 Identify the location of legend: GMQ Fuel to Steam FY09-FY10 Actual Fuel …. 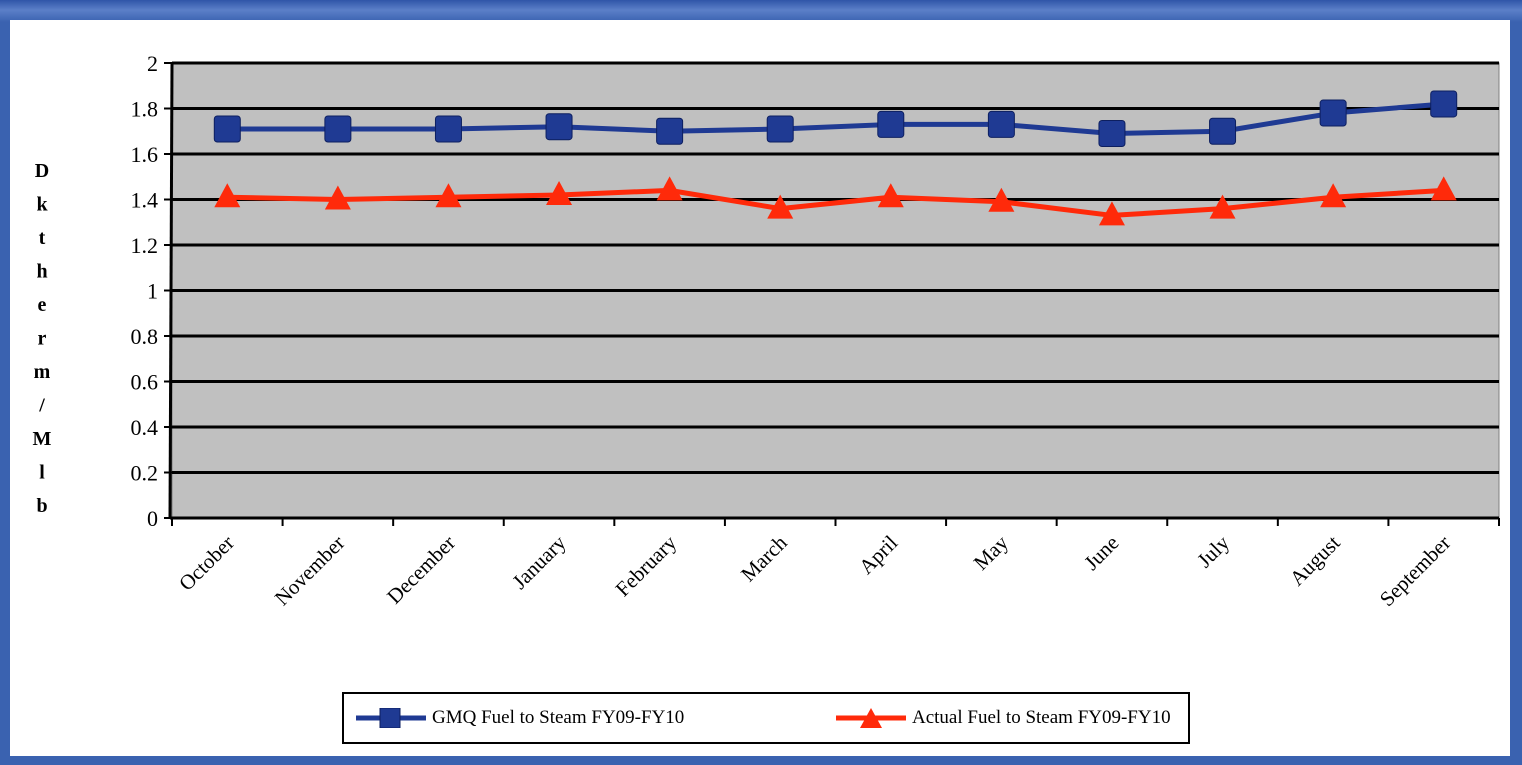
(766, 718).